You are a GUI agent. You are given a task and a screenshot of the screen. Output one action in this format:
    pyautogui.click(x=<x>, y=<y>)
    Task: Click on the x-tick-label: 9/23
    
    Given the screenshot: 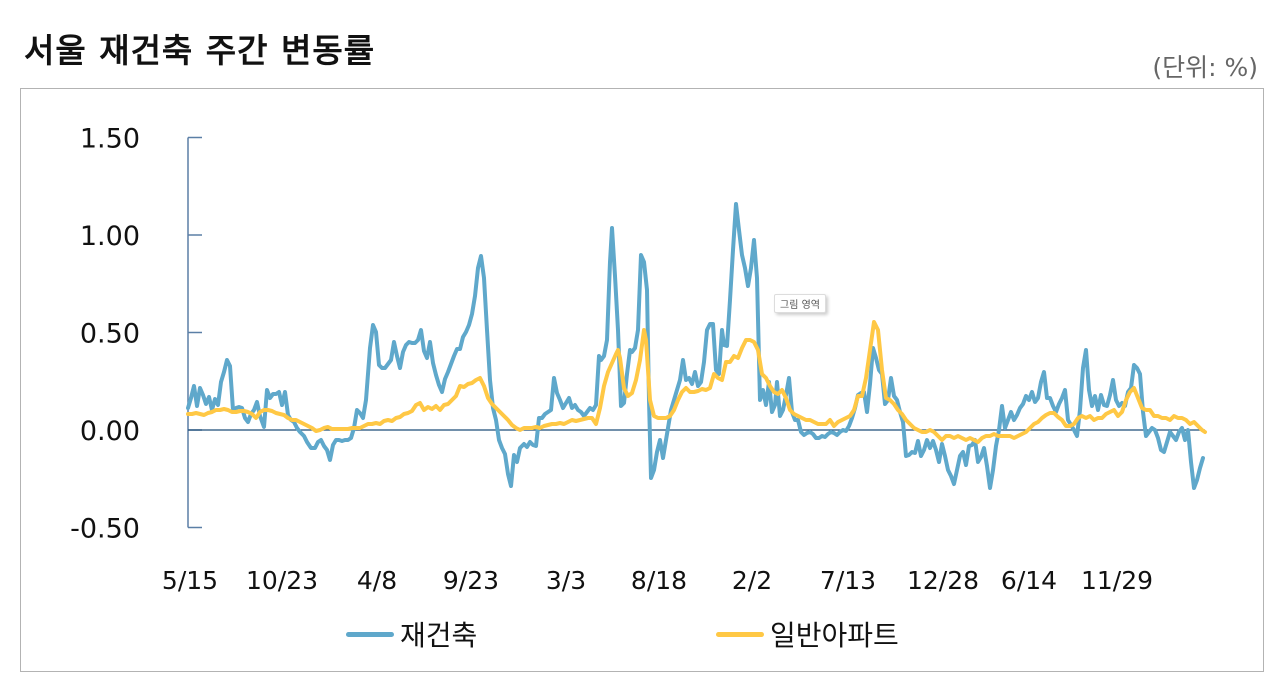 What is the action you would take?
    pyautogui.click(x=471, y=580)
    